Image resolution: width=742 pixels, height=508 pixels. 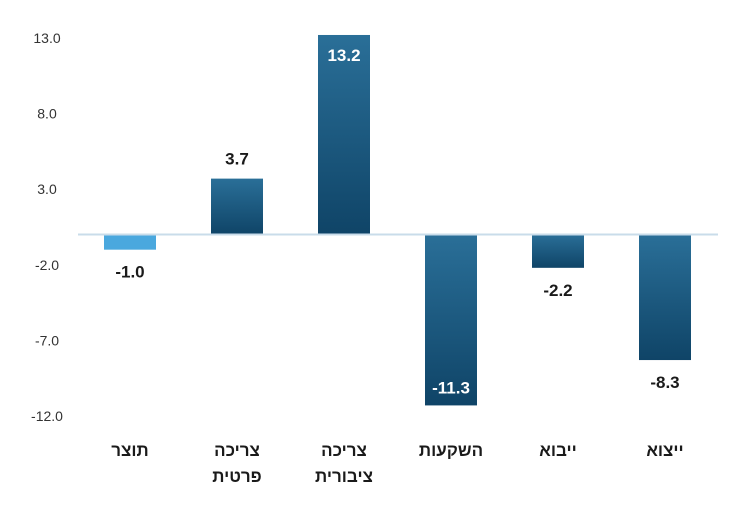 What do you see at coordinates (343, 55) in the screenshot?
I see `data-label: 13.2` at bounding box center [343, 55].